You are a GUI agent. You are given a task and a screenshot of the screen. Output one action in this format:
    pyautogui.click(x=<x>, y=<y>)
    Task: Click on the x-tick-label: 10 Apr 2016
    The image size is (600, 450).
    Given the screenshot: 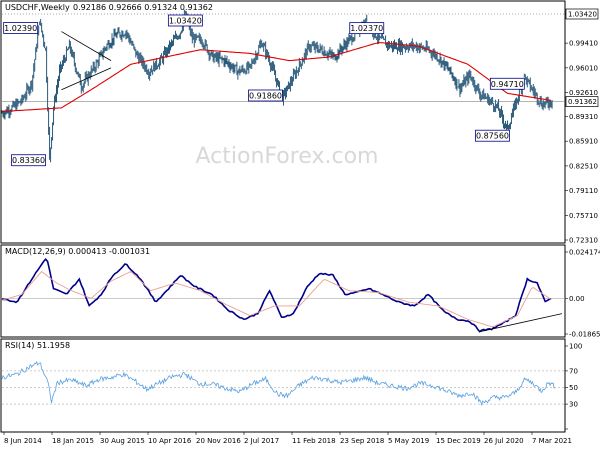 What is the action you would take?
    pyautogui.click(x=170, y=441)
    